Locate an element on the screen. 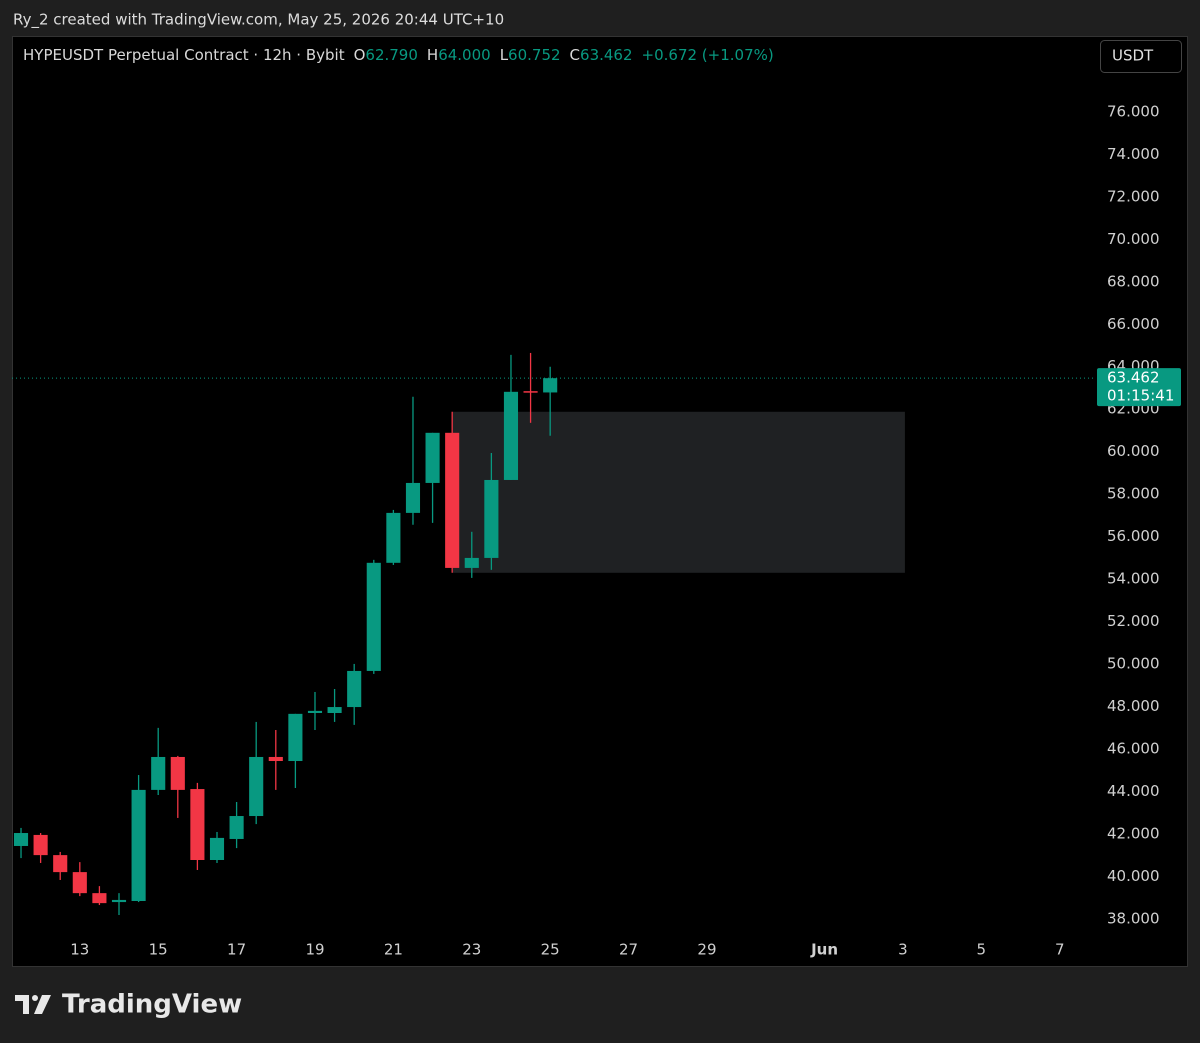 This screenshot has width=1200, height=1043. y-tick-label: 54.000 is located at coordinates (1133, 579).